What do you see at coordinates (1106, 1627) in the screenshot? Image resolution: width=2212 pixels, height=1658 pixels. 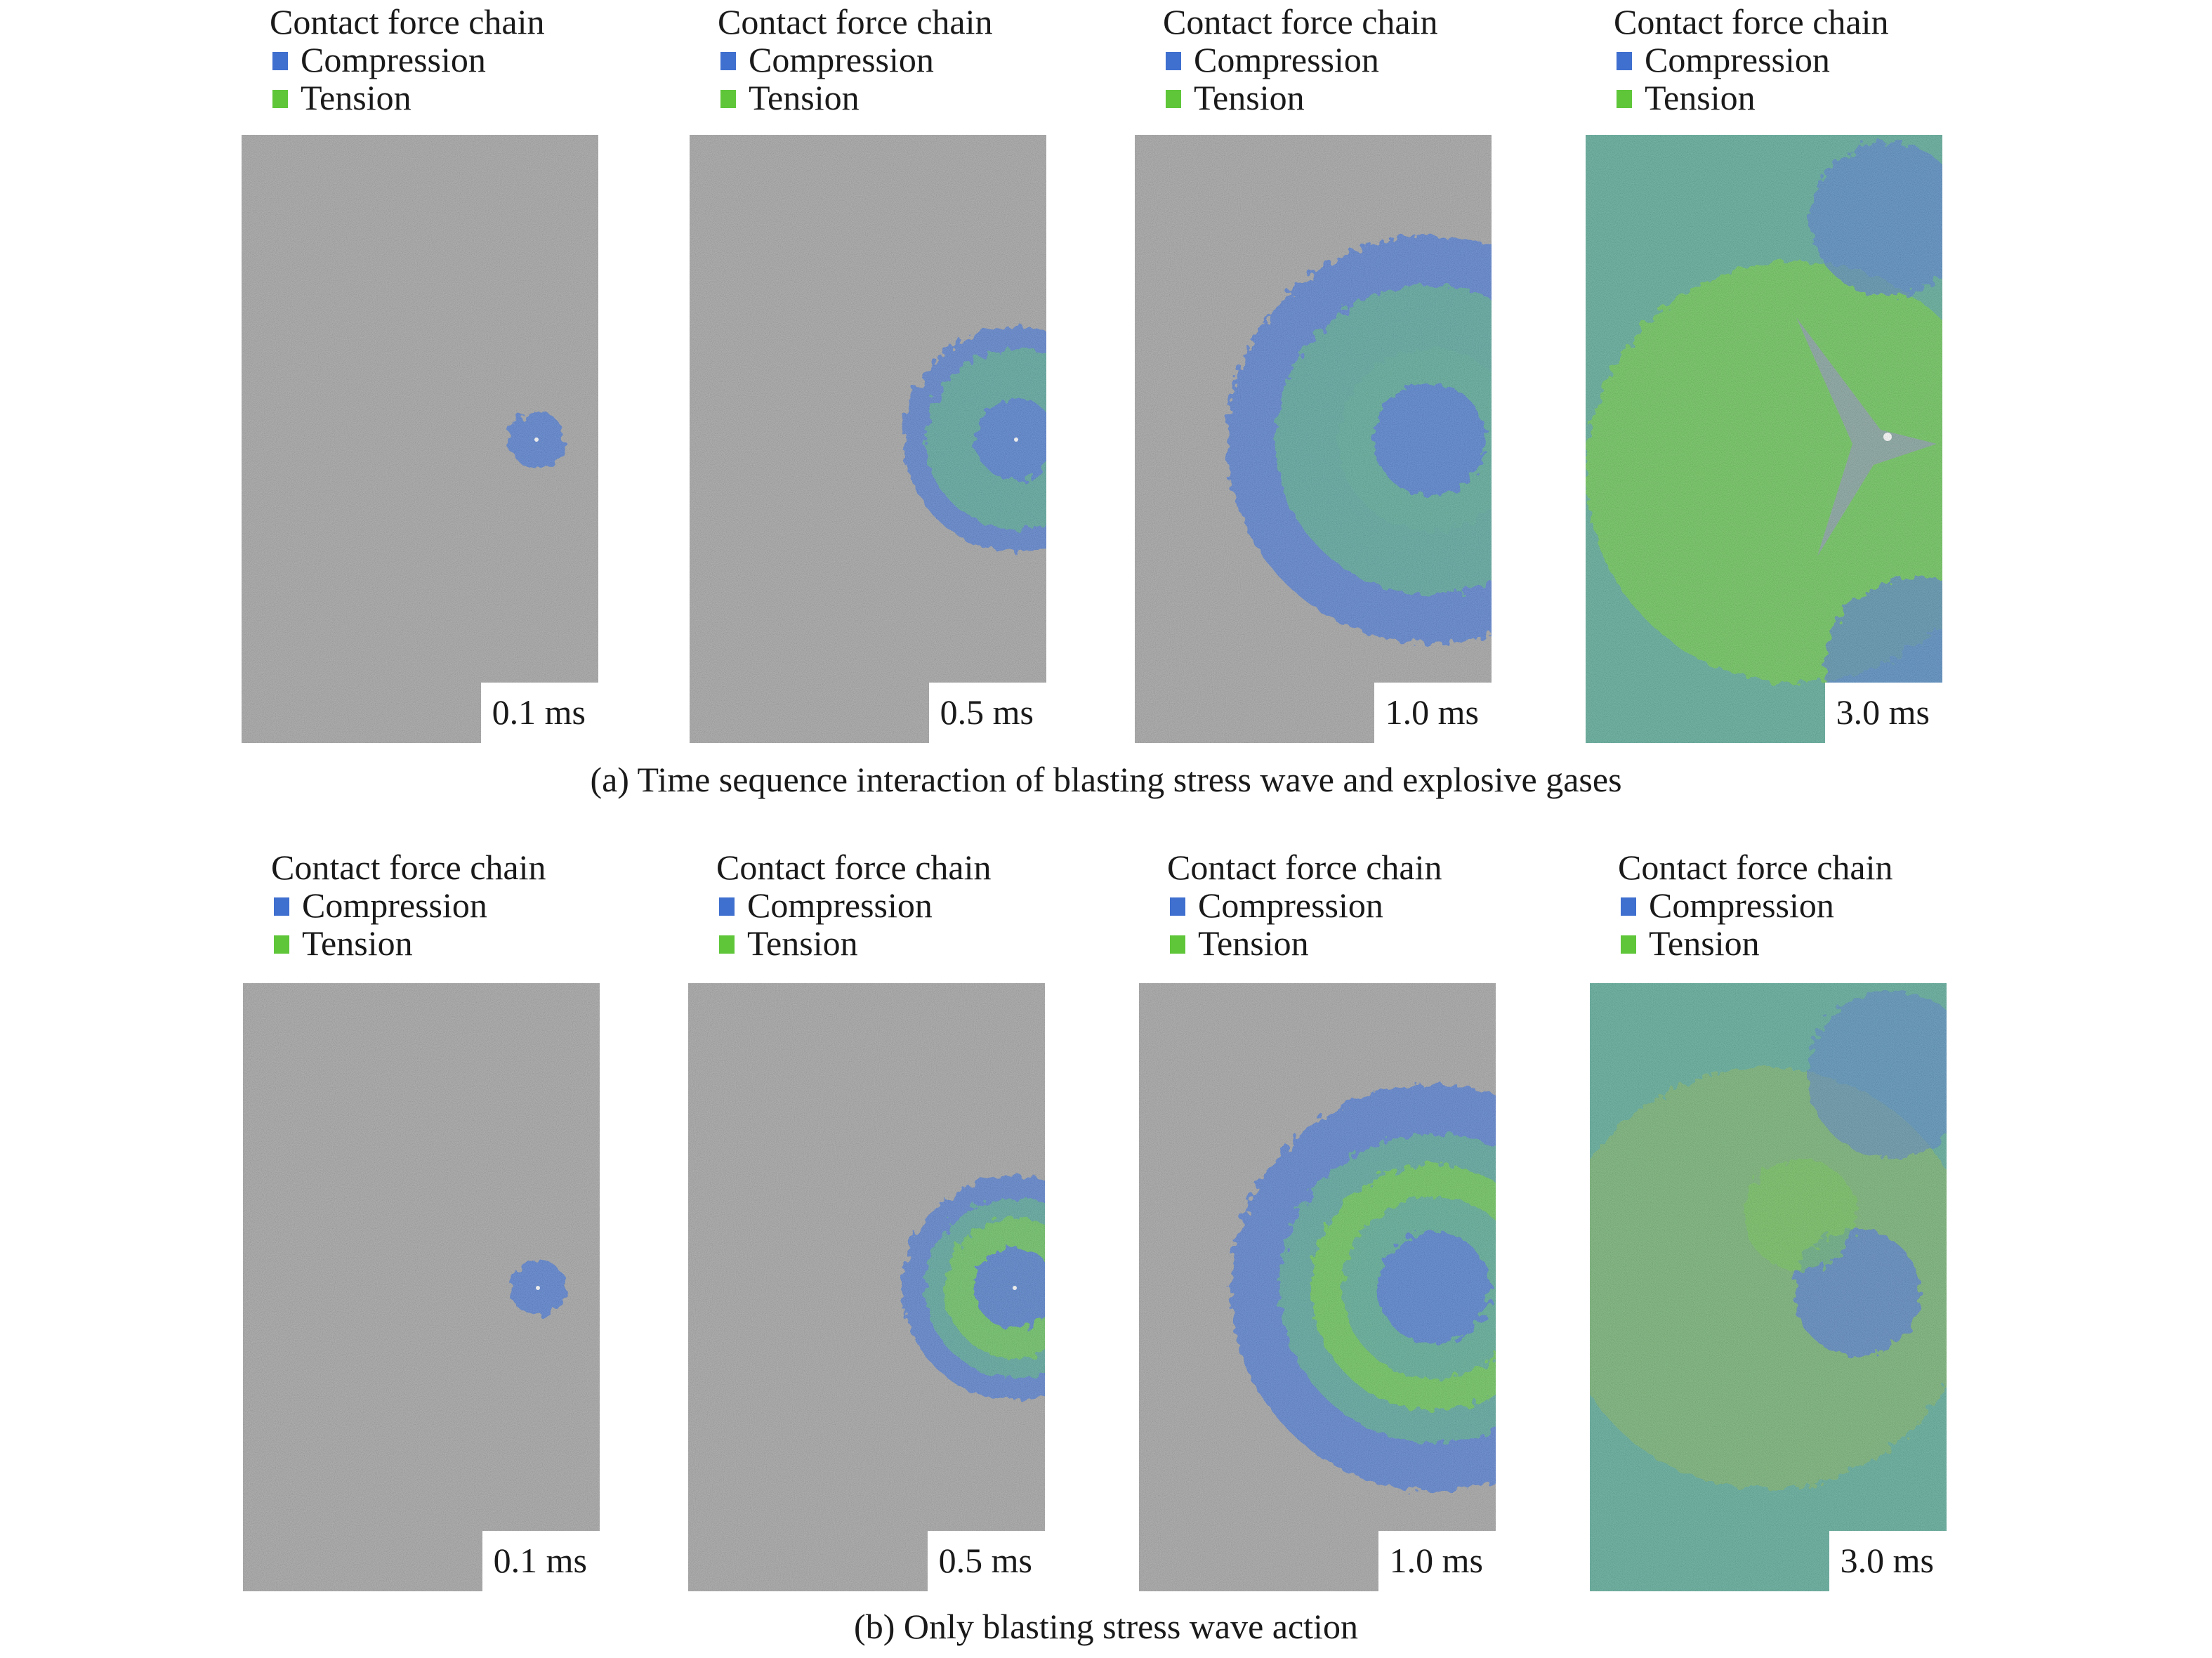 I see `subfigure-caption: (b) Only blasting stress wave action` at bounding box center [1106, 1627].